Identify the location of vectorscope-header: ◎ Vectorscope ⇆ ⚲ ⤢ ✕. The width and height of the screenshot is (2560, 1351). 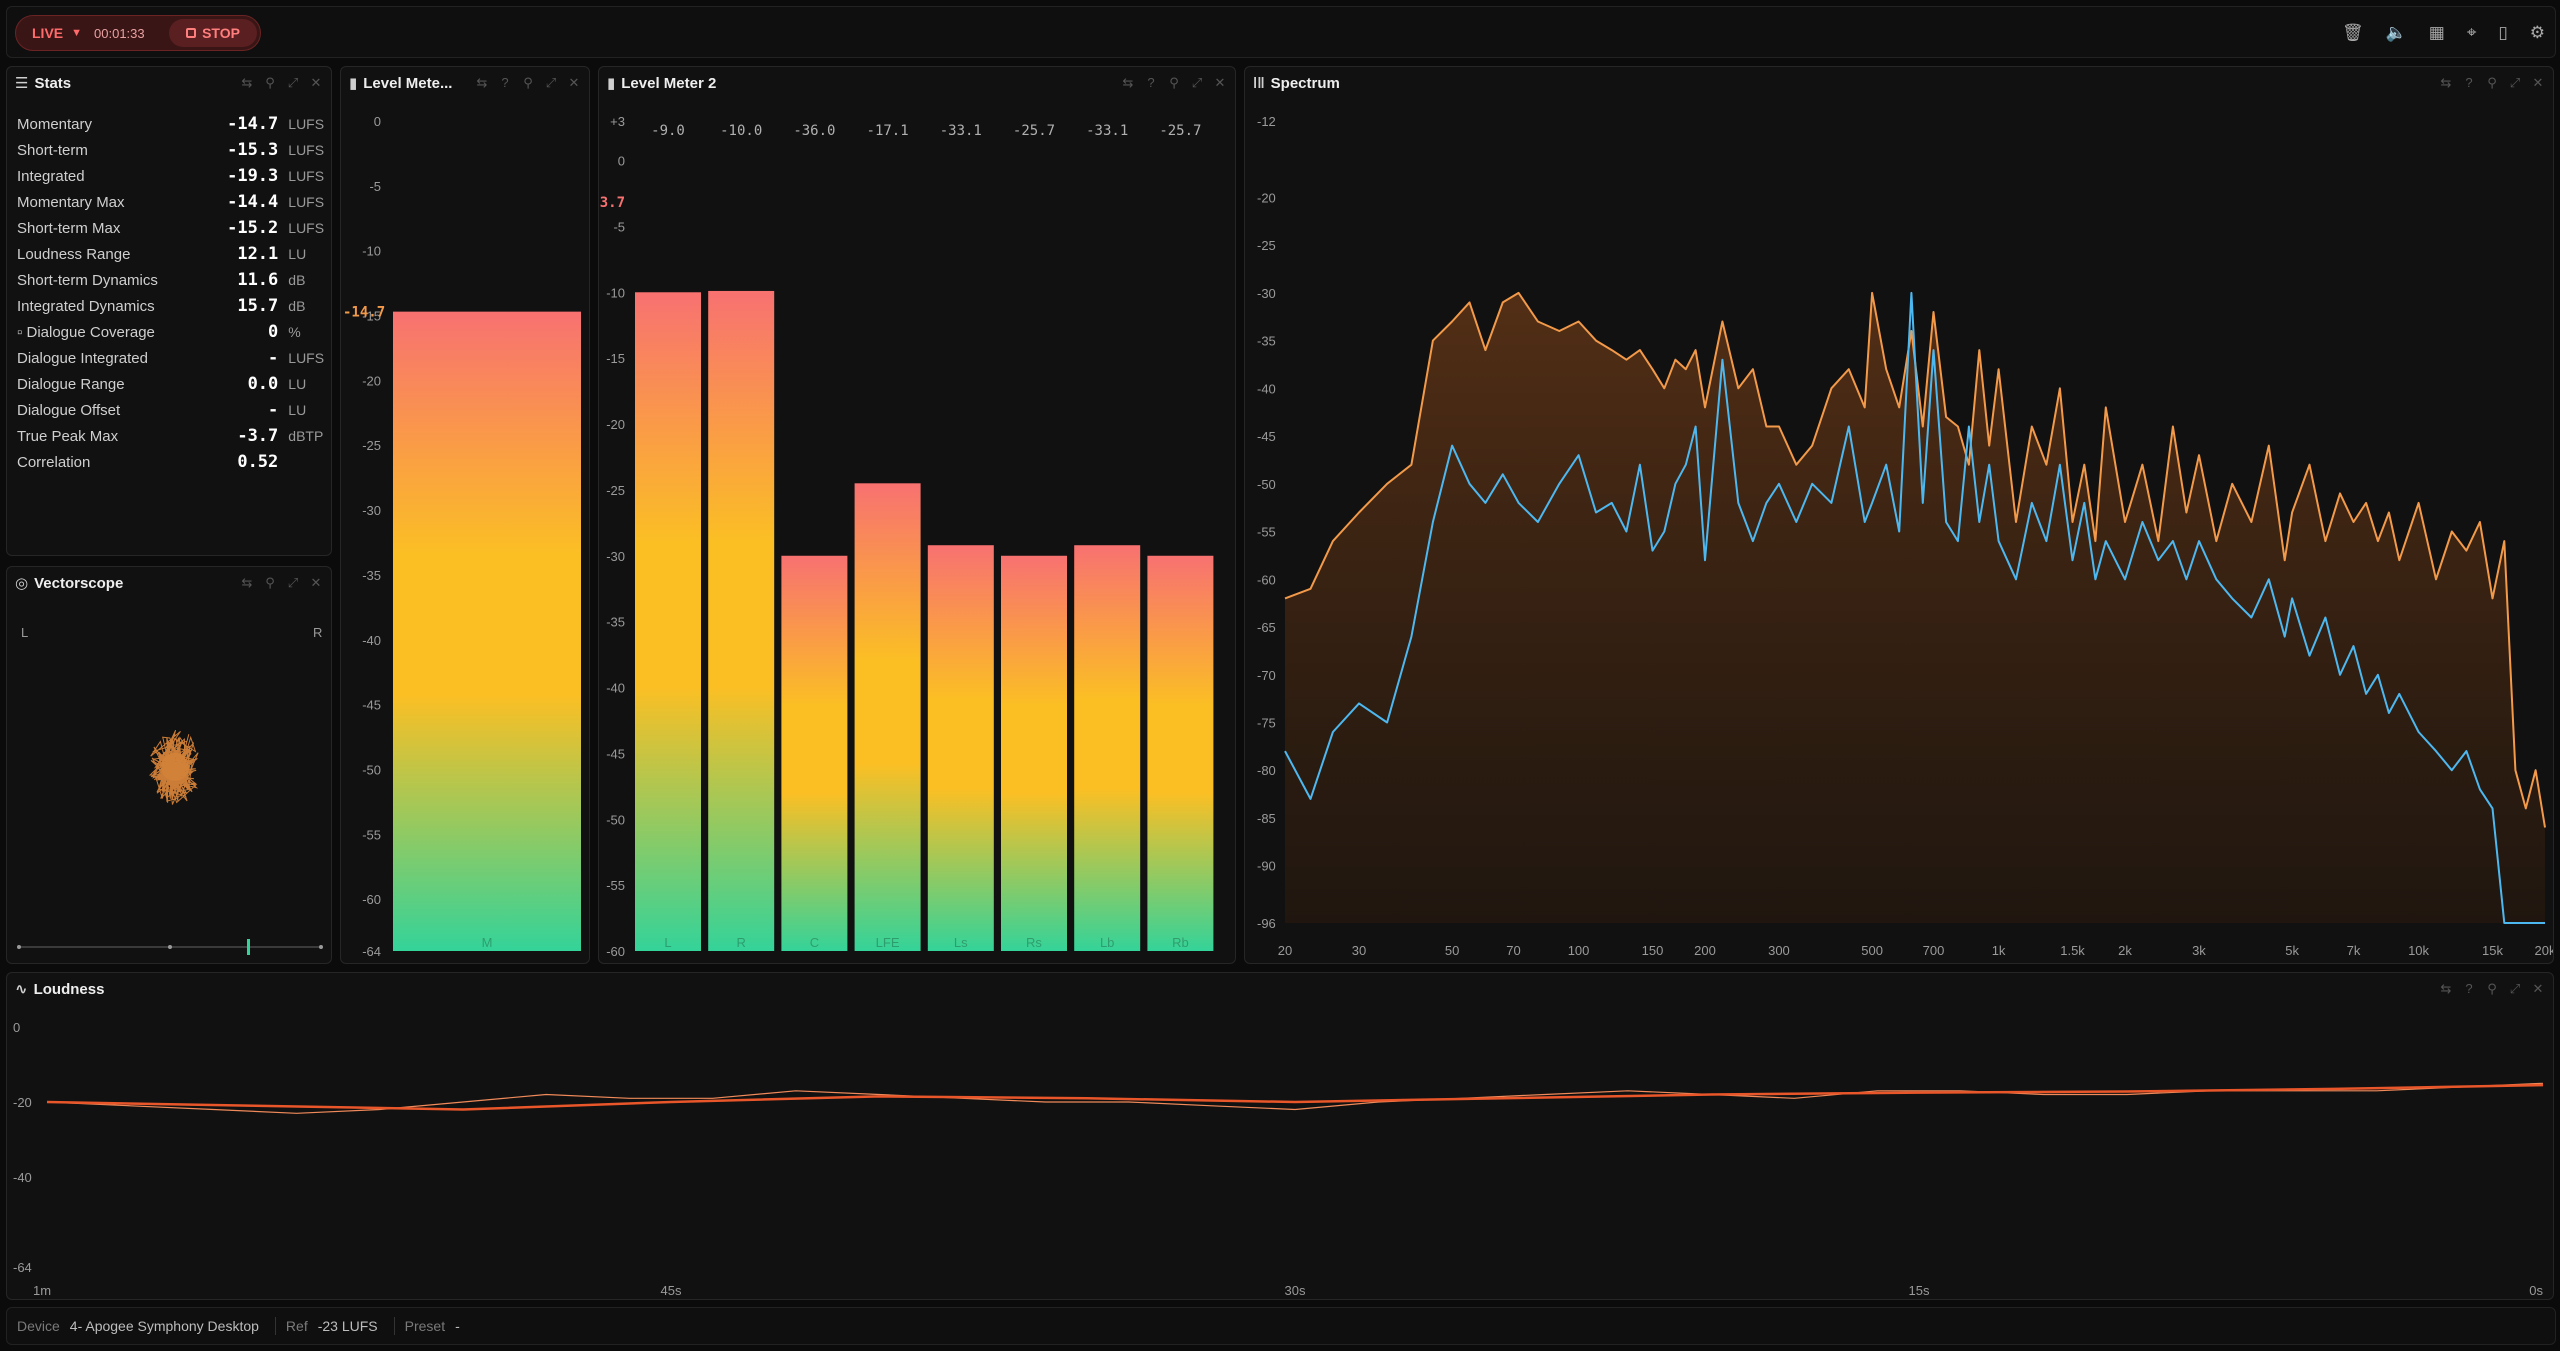
(169, 583).